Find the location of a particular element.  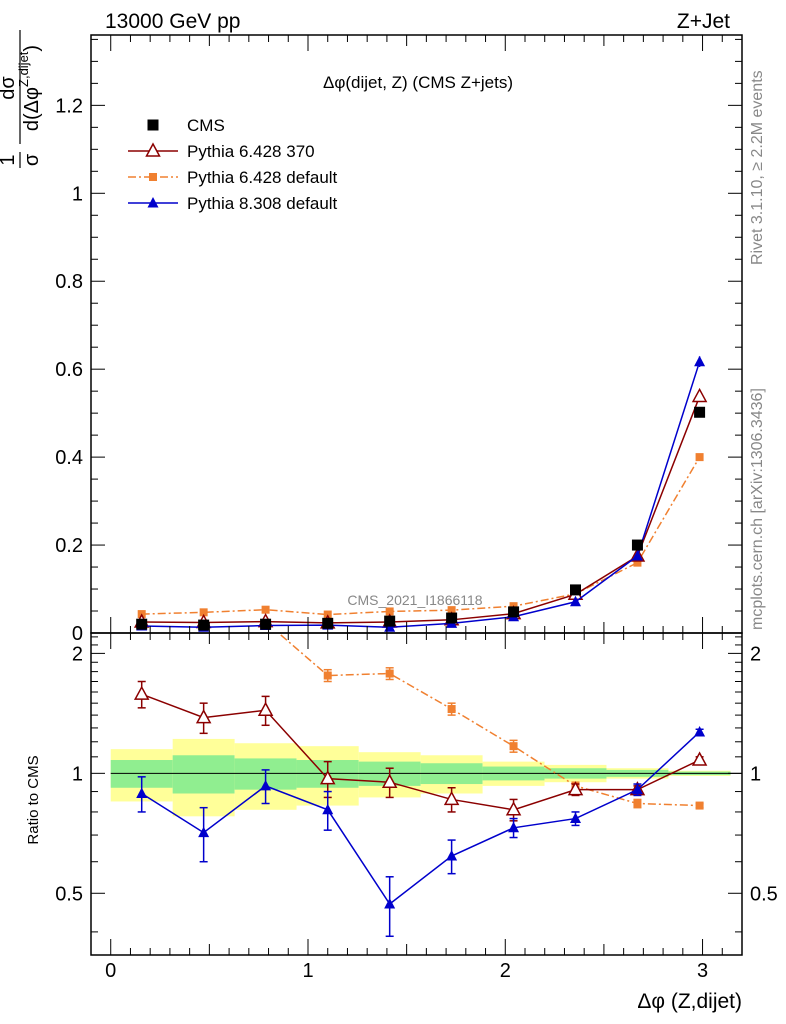

x-axis-label: Δφ (Z,dijet) is located at coordinates (689, 1001).